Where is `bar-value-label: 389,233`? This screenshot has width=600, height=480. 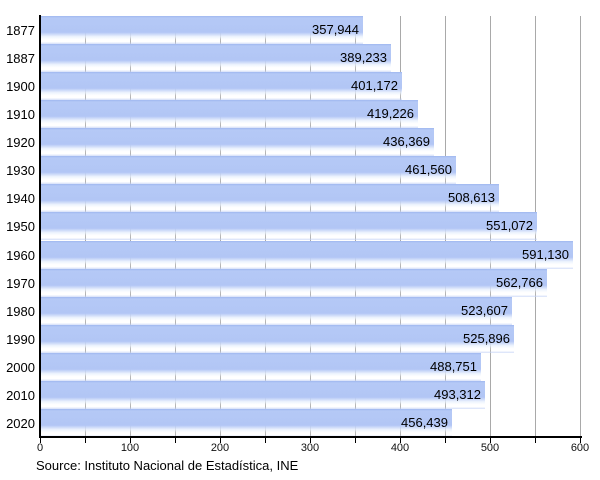
bar-value-label: 389,233 is located at coordinates (363, 57).